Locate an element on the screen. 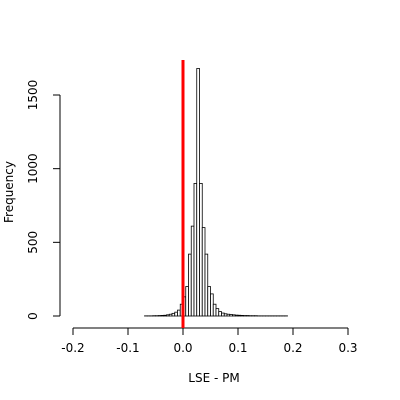 The width and height of the screenshot is (400, 400). y-tick-label: 0 is located at coordinates (33, 316).